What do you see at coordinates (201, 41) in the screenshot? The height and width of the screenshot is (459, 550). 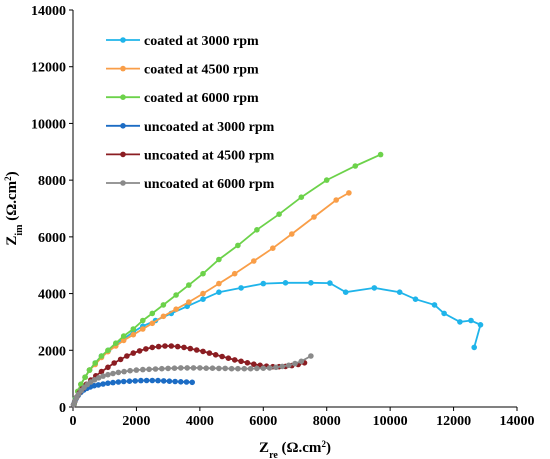 I see `legend-label: coated at 3000 rpm` at bounding box center [201, 41].